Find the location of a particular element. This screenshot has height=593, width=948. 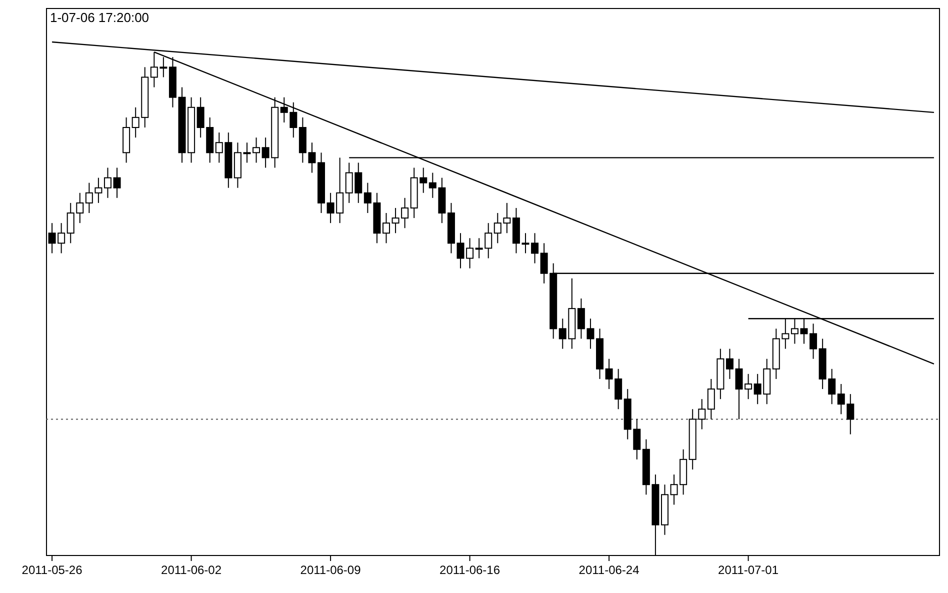

chart-title: 1-07-06 17:20:00 is located at coordinates (100, 17).